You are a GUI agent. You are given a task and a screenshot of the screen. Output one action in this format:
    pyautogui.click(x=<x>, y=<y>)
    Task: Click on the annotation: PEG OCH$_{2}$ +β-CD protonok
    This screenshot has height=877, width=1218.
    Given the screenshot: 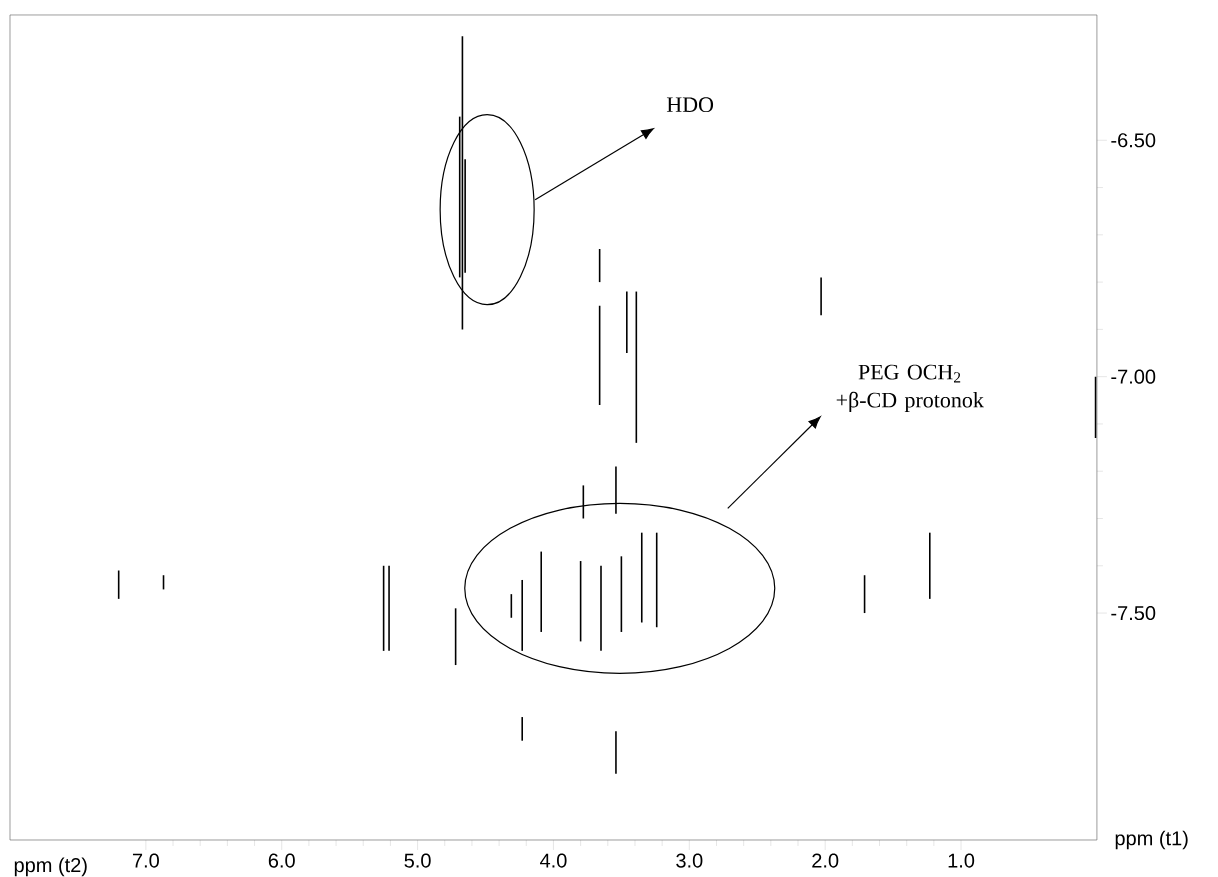 What is the action you would take?
    pyautogui.click(x=910, y=388)
    